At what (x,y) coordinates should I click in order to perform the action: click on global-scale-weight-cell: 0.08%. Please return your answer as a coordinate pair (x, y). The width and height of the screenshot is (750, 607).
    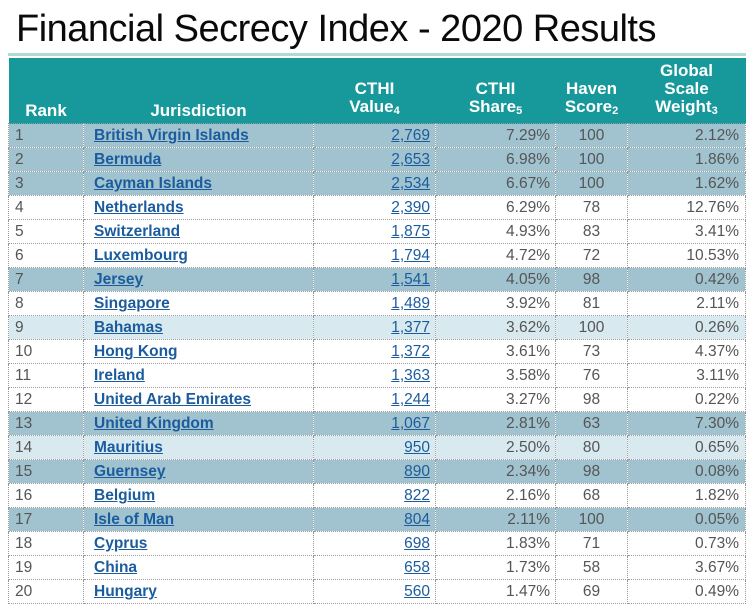
    Looking at the image, I should click on (686, 471).